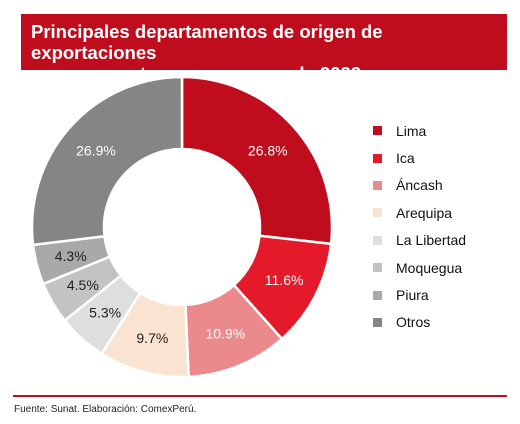  Describe the element at coordinates (419, 157) in the screenshot. I see `legend-item-ica: Ica` at that location.